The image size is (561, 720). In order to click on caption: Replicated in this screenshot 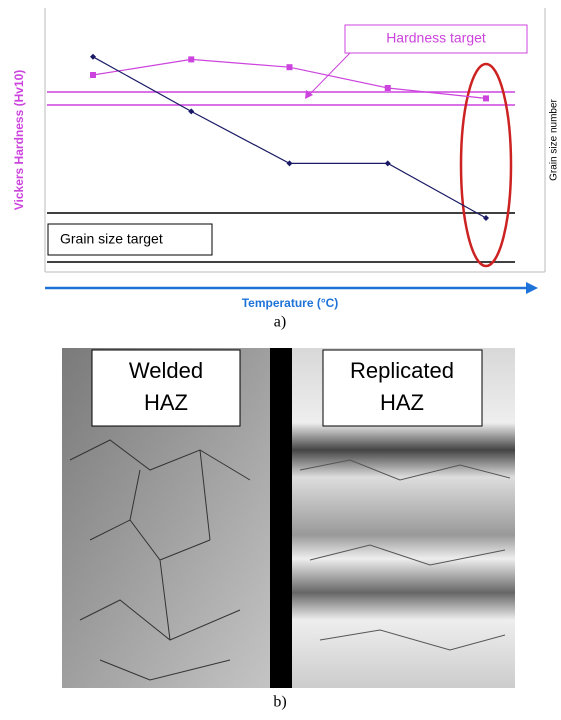, I will do `click(402, 370)`.